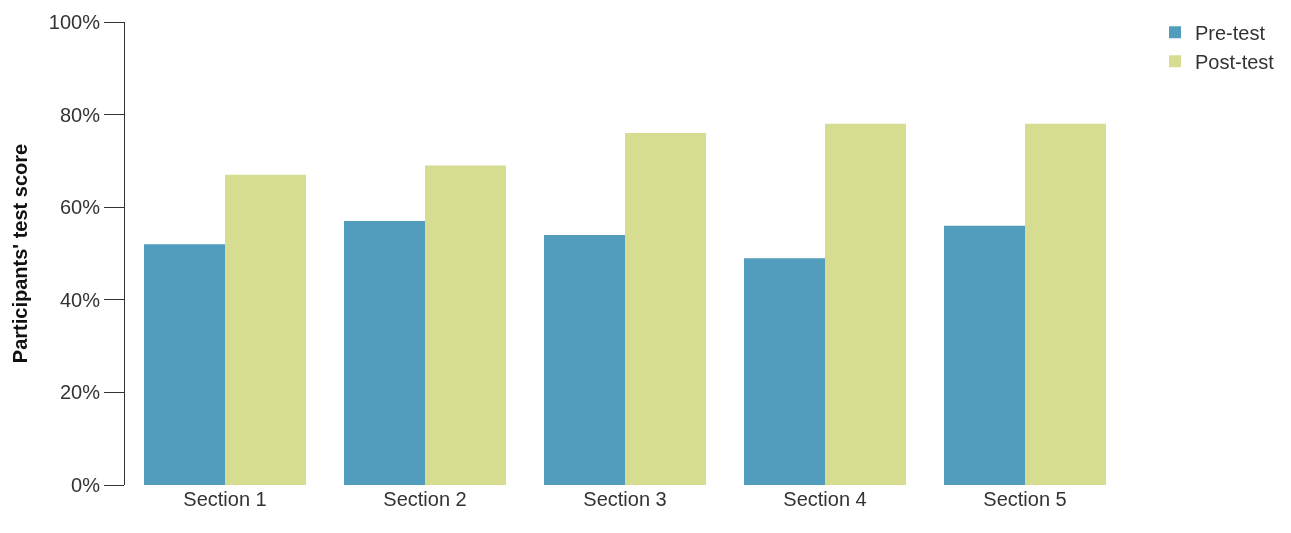  What do you see at coordinates (80, 299) in the screenshot?
I see `y-tick-label: 40%` at bounding box center [80, 299].